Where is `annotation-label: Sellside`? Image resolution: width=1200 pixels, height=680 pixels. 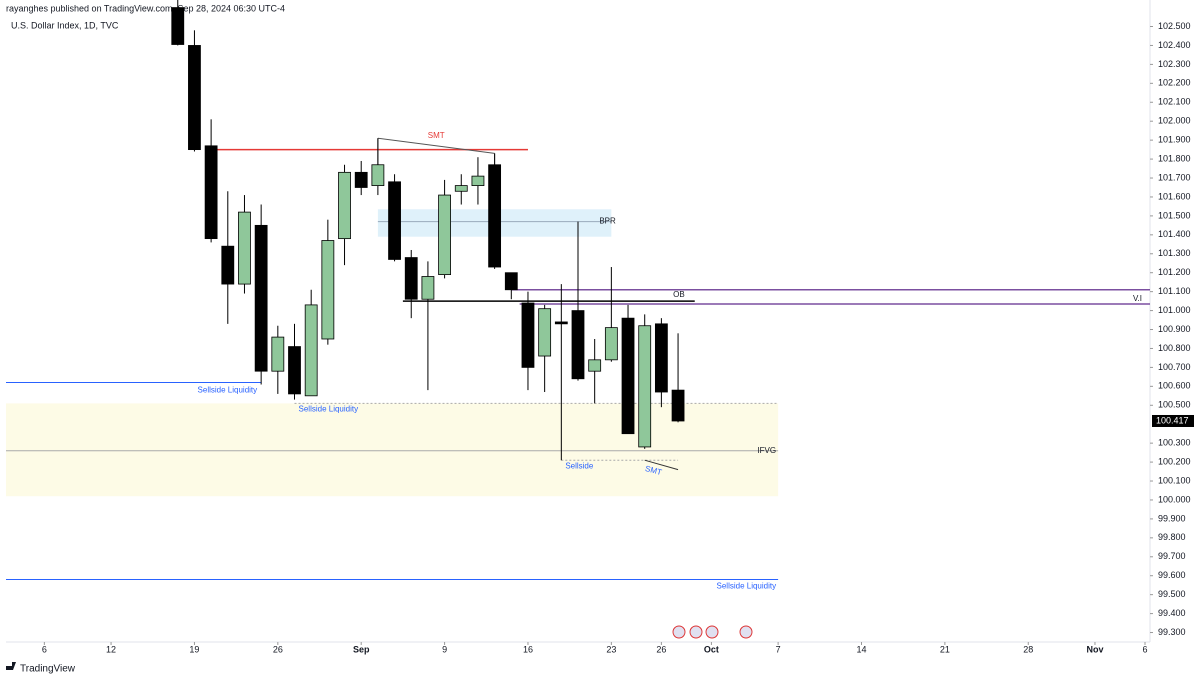
annotation-label: Sellside is located at coordinates (579, 465).